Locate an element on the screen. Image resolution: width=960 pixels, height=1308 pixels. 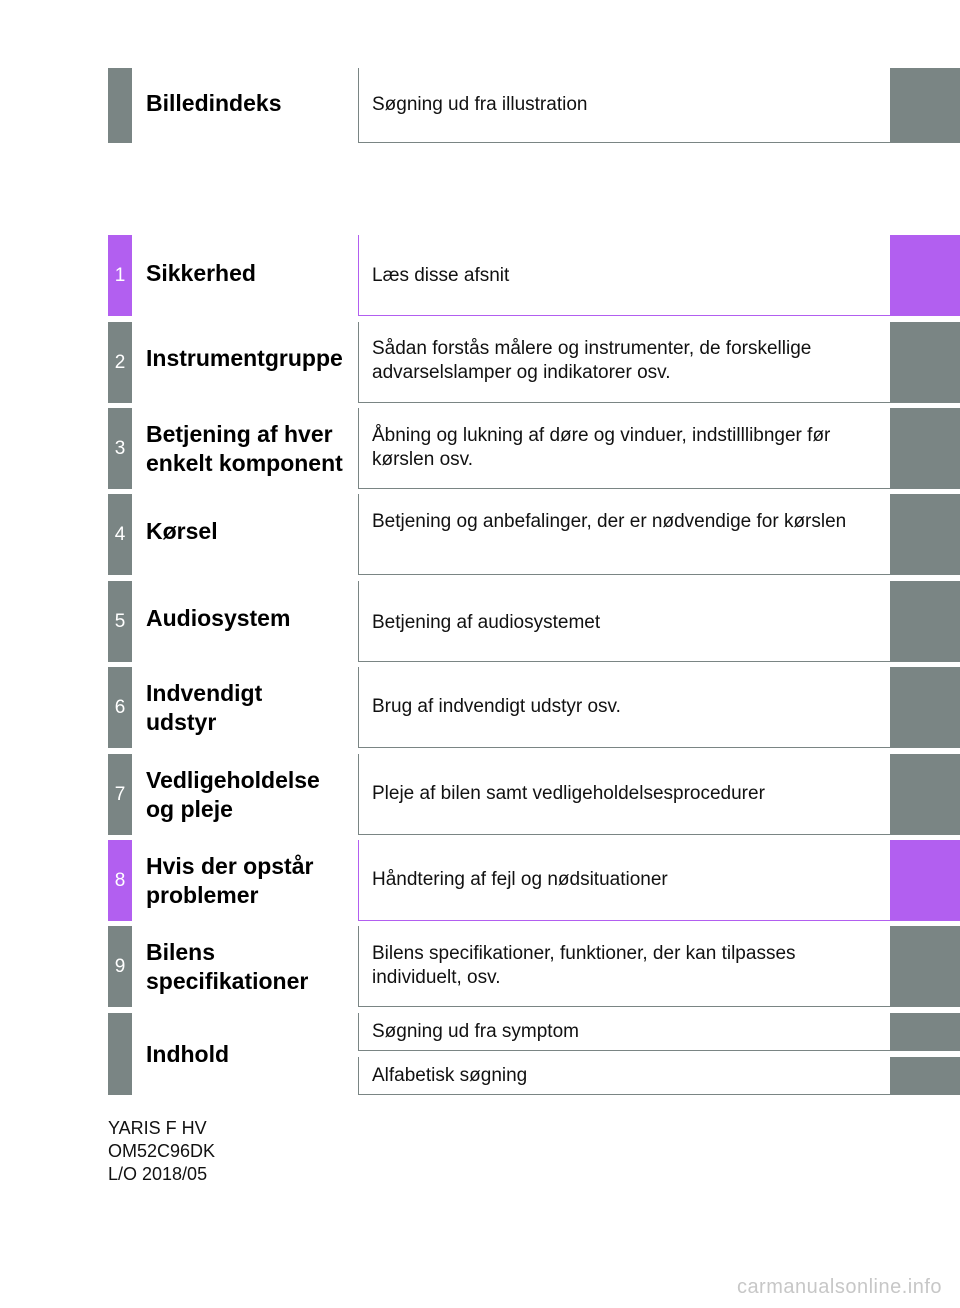
footer-model: YARIS F HV is located at coordinates (157, 1128).